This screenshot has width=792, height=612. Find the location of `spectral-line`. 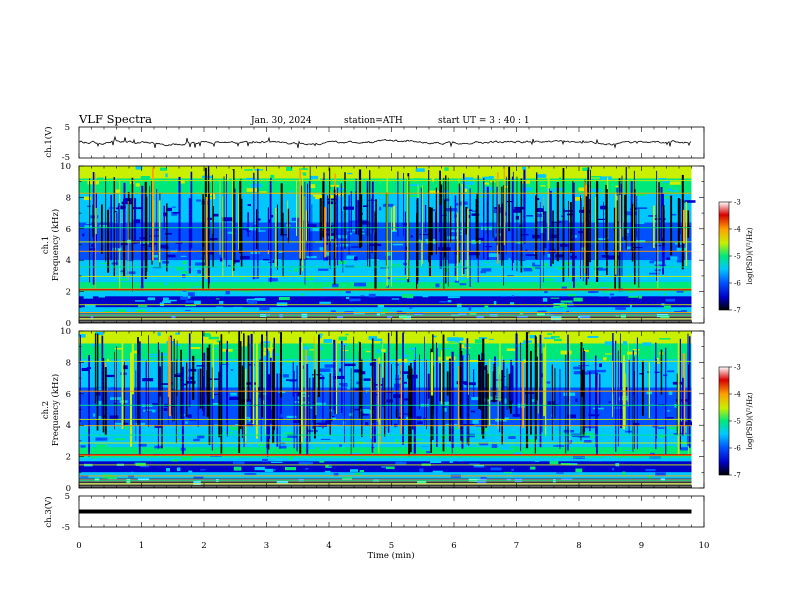

spectral-line is located at coordinates (385, 481).